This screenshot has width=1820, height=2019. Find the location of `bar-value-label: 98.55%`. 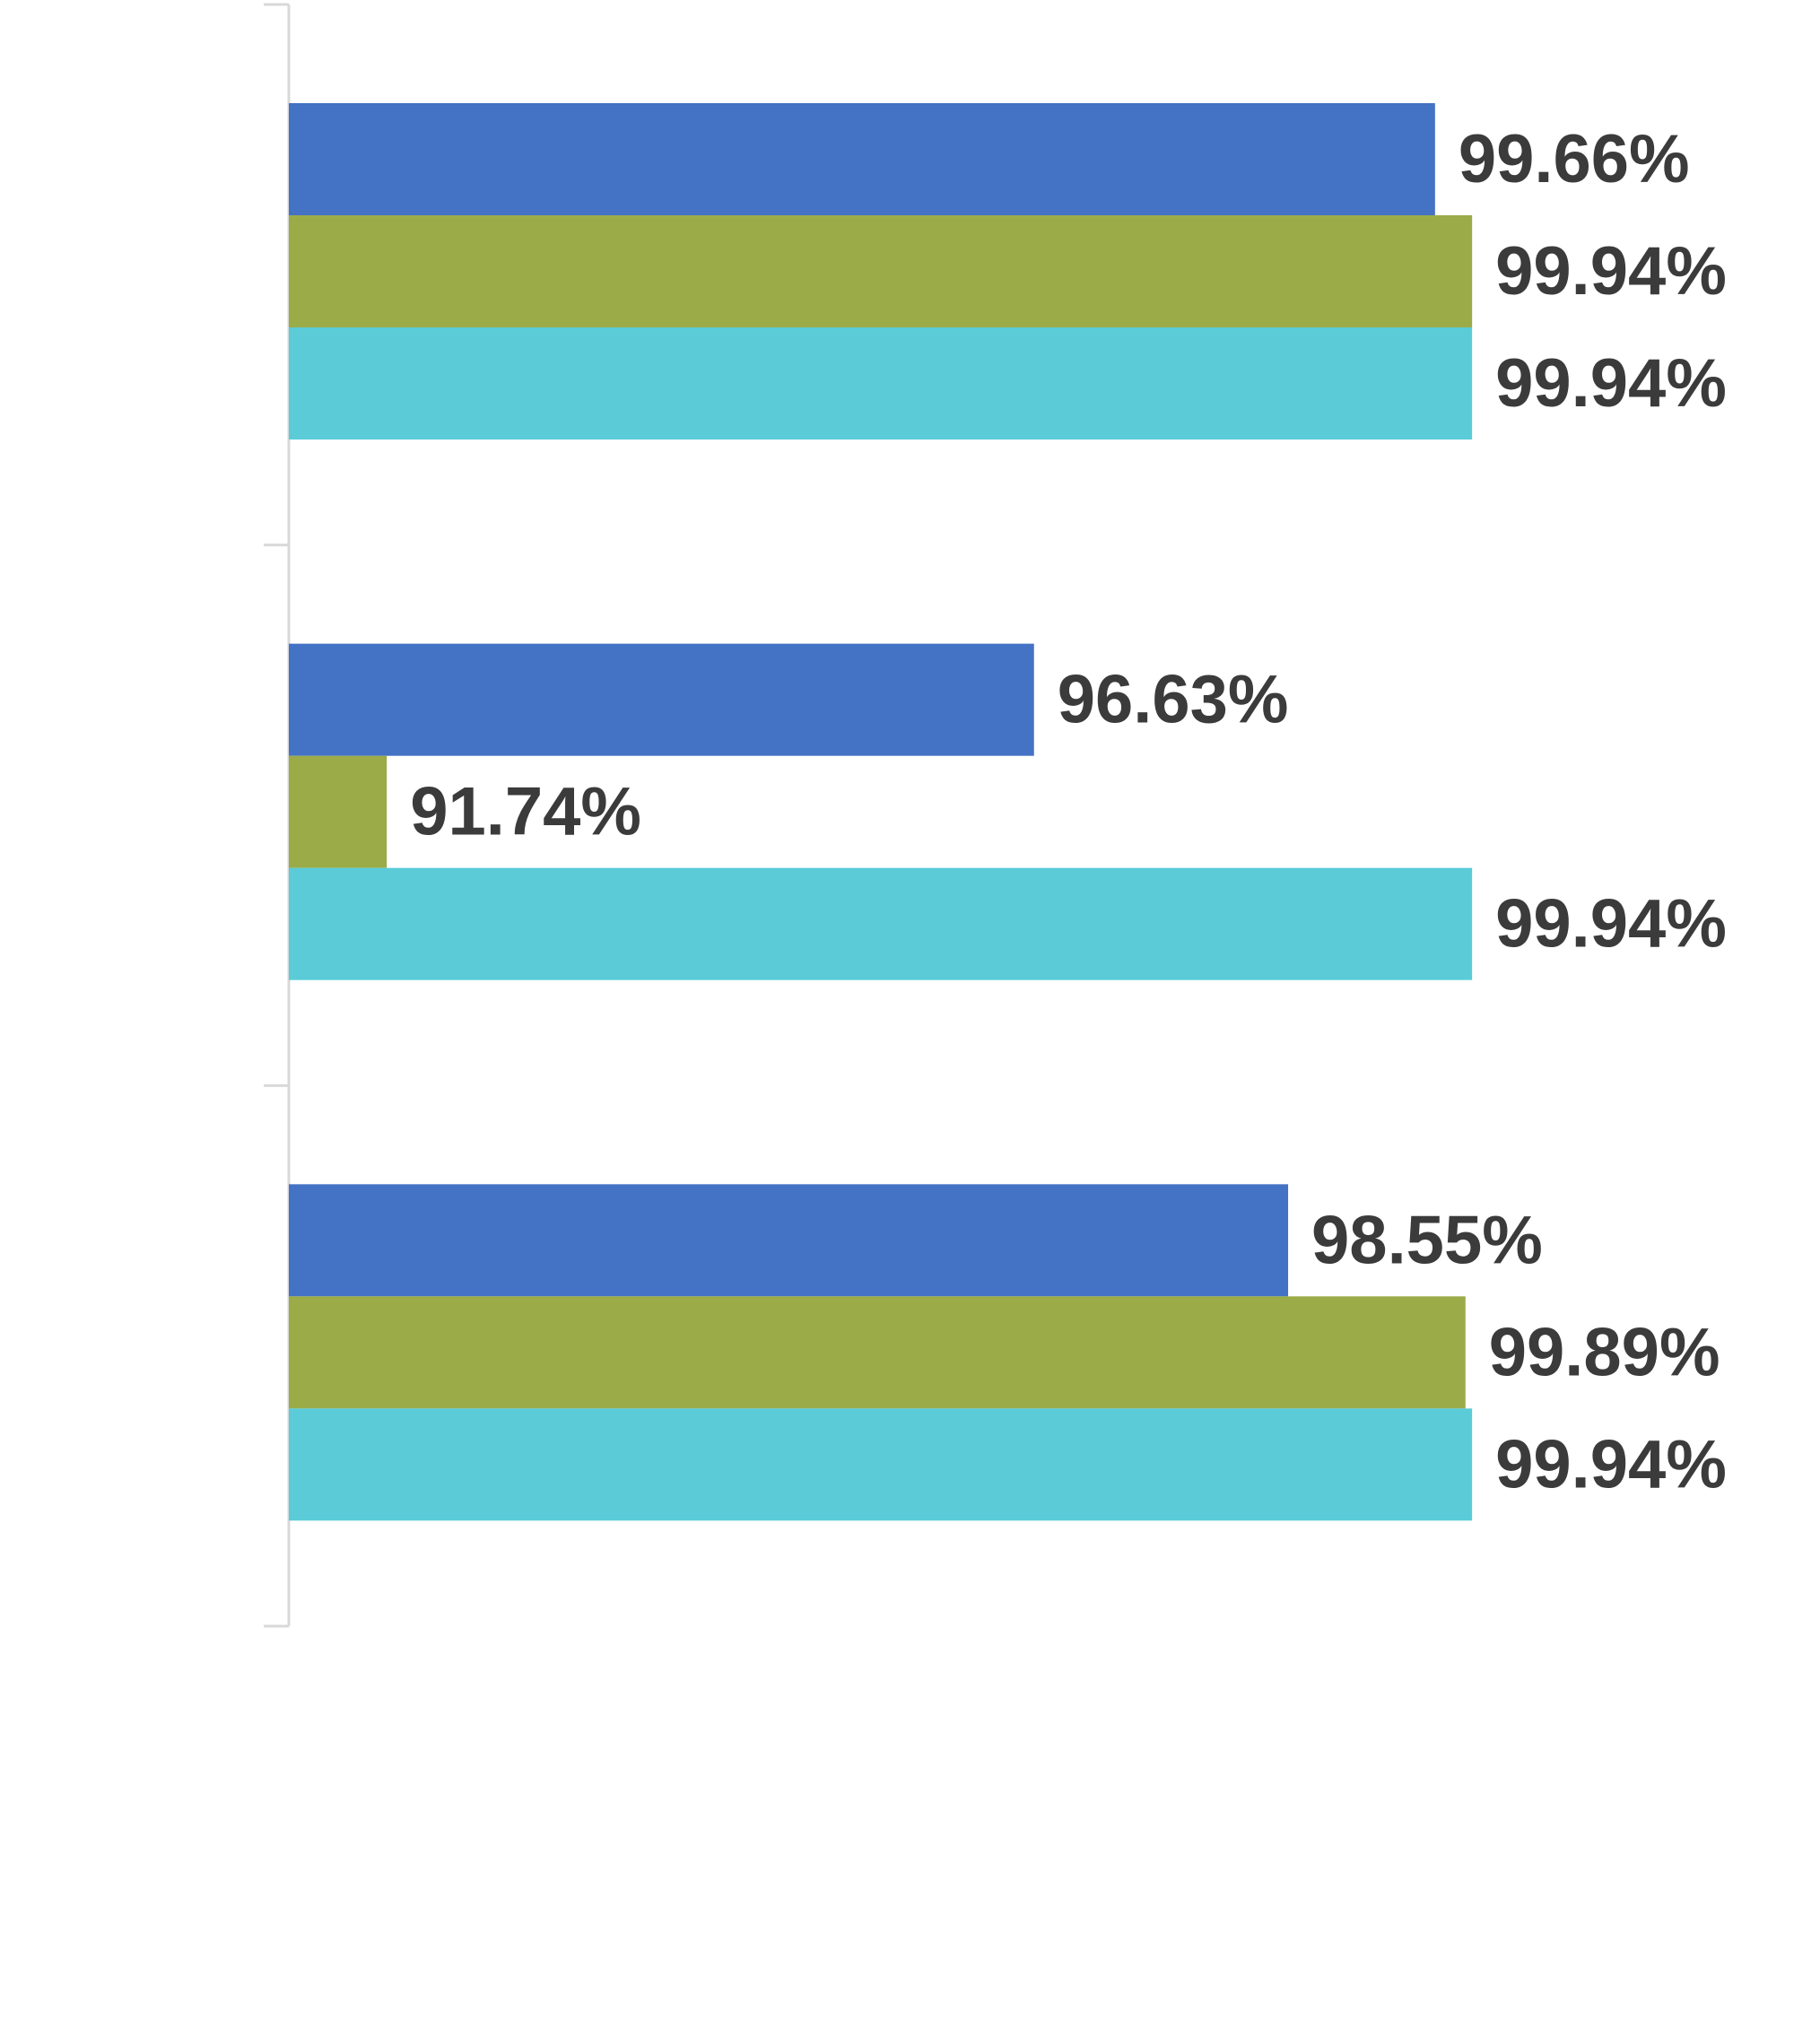

bar-value-label: 98.55% is located at coordinates (1427, 1240).